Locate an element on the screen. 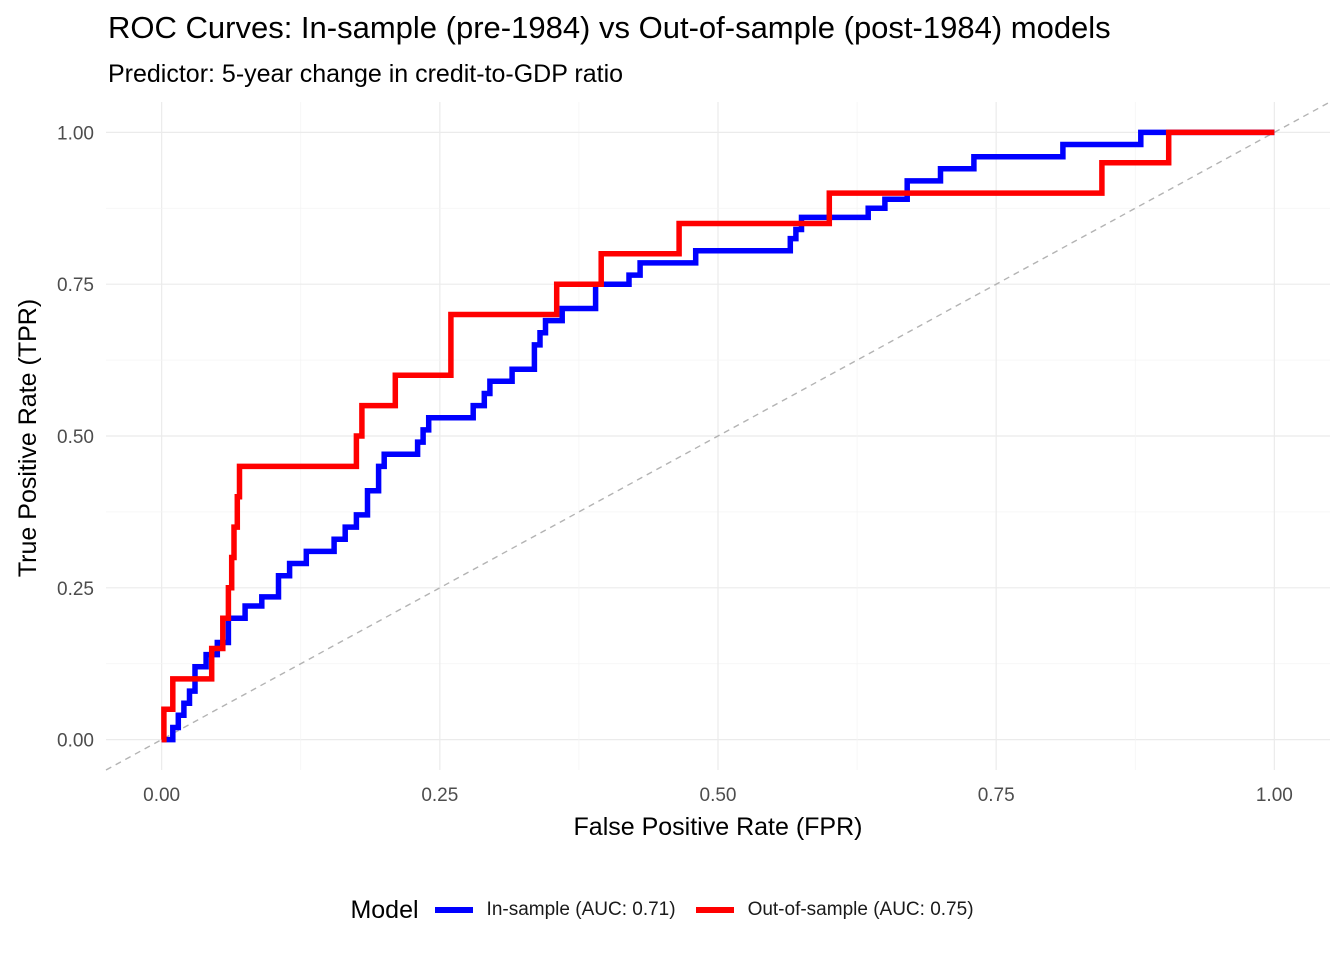 The image size is (1344, 960). x-tick-labels: 0.00 0.25 0.50 0.75 1.00 is located at coordinates (718, 795).